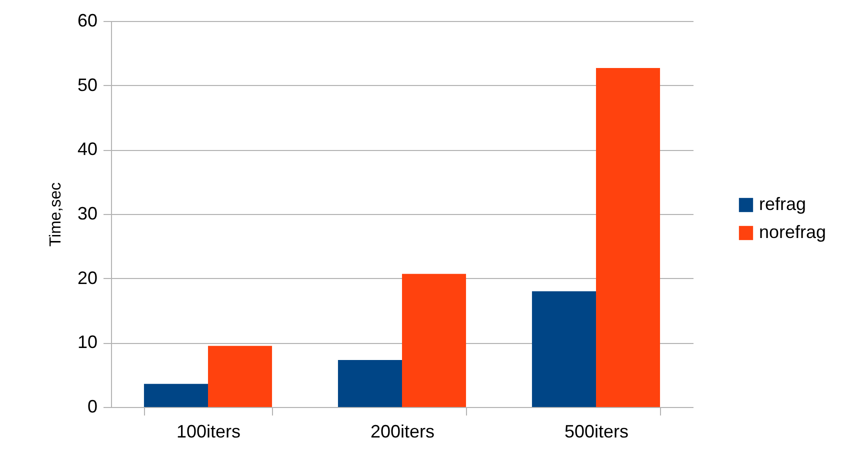 This screenshot has width=859, height=454. What do you see at coordinates (596, 432) in the screenshot?
I see `x-tick-label: 500iters` at bounding box center [596, 432].